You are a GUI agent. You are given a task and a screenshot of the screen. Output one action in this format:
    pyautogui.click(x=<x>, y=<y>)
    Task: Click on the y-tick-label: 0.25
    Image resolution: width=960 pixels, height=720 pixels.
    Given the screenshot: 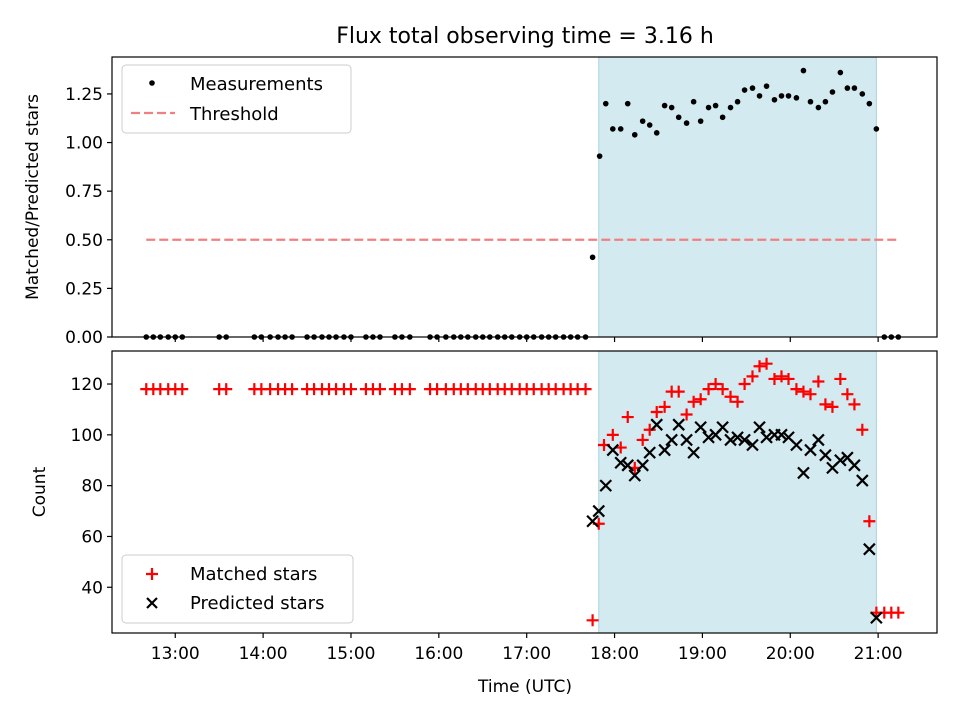 What is the action you would take?
    pyautogui.click(x=84, y=289)
    